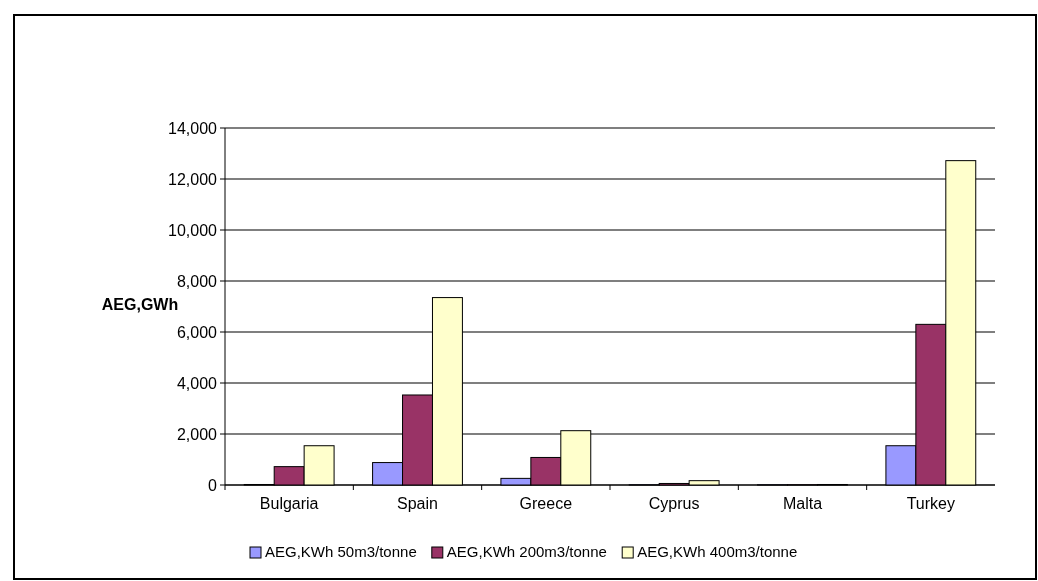 This screenshot has height=581, width=1038. What do you see at coordinates (197, 281) in the screenshot?
I see `y-tick-label: 8,000` at bounding box center [197, 281].